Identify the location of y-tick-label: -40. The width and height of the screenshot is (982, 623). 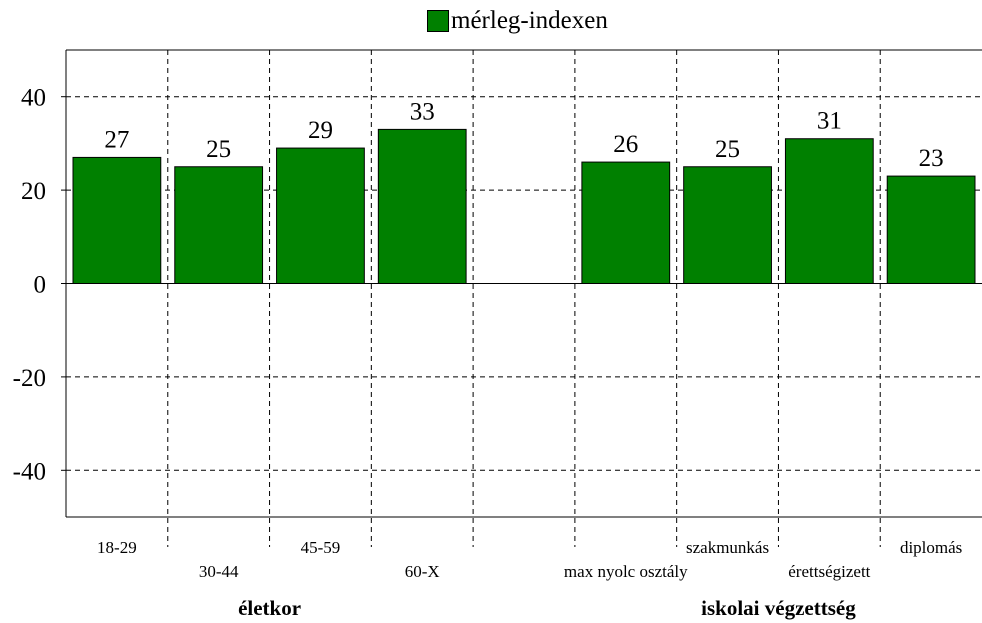
(29, 471).